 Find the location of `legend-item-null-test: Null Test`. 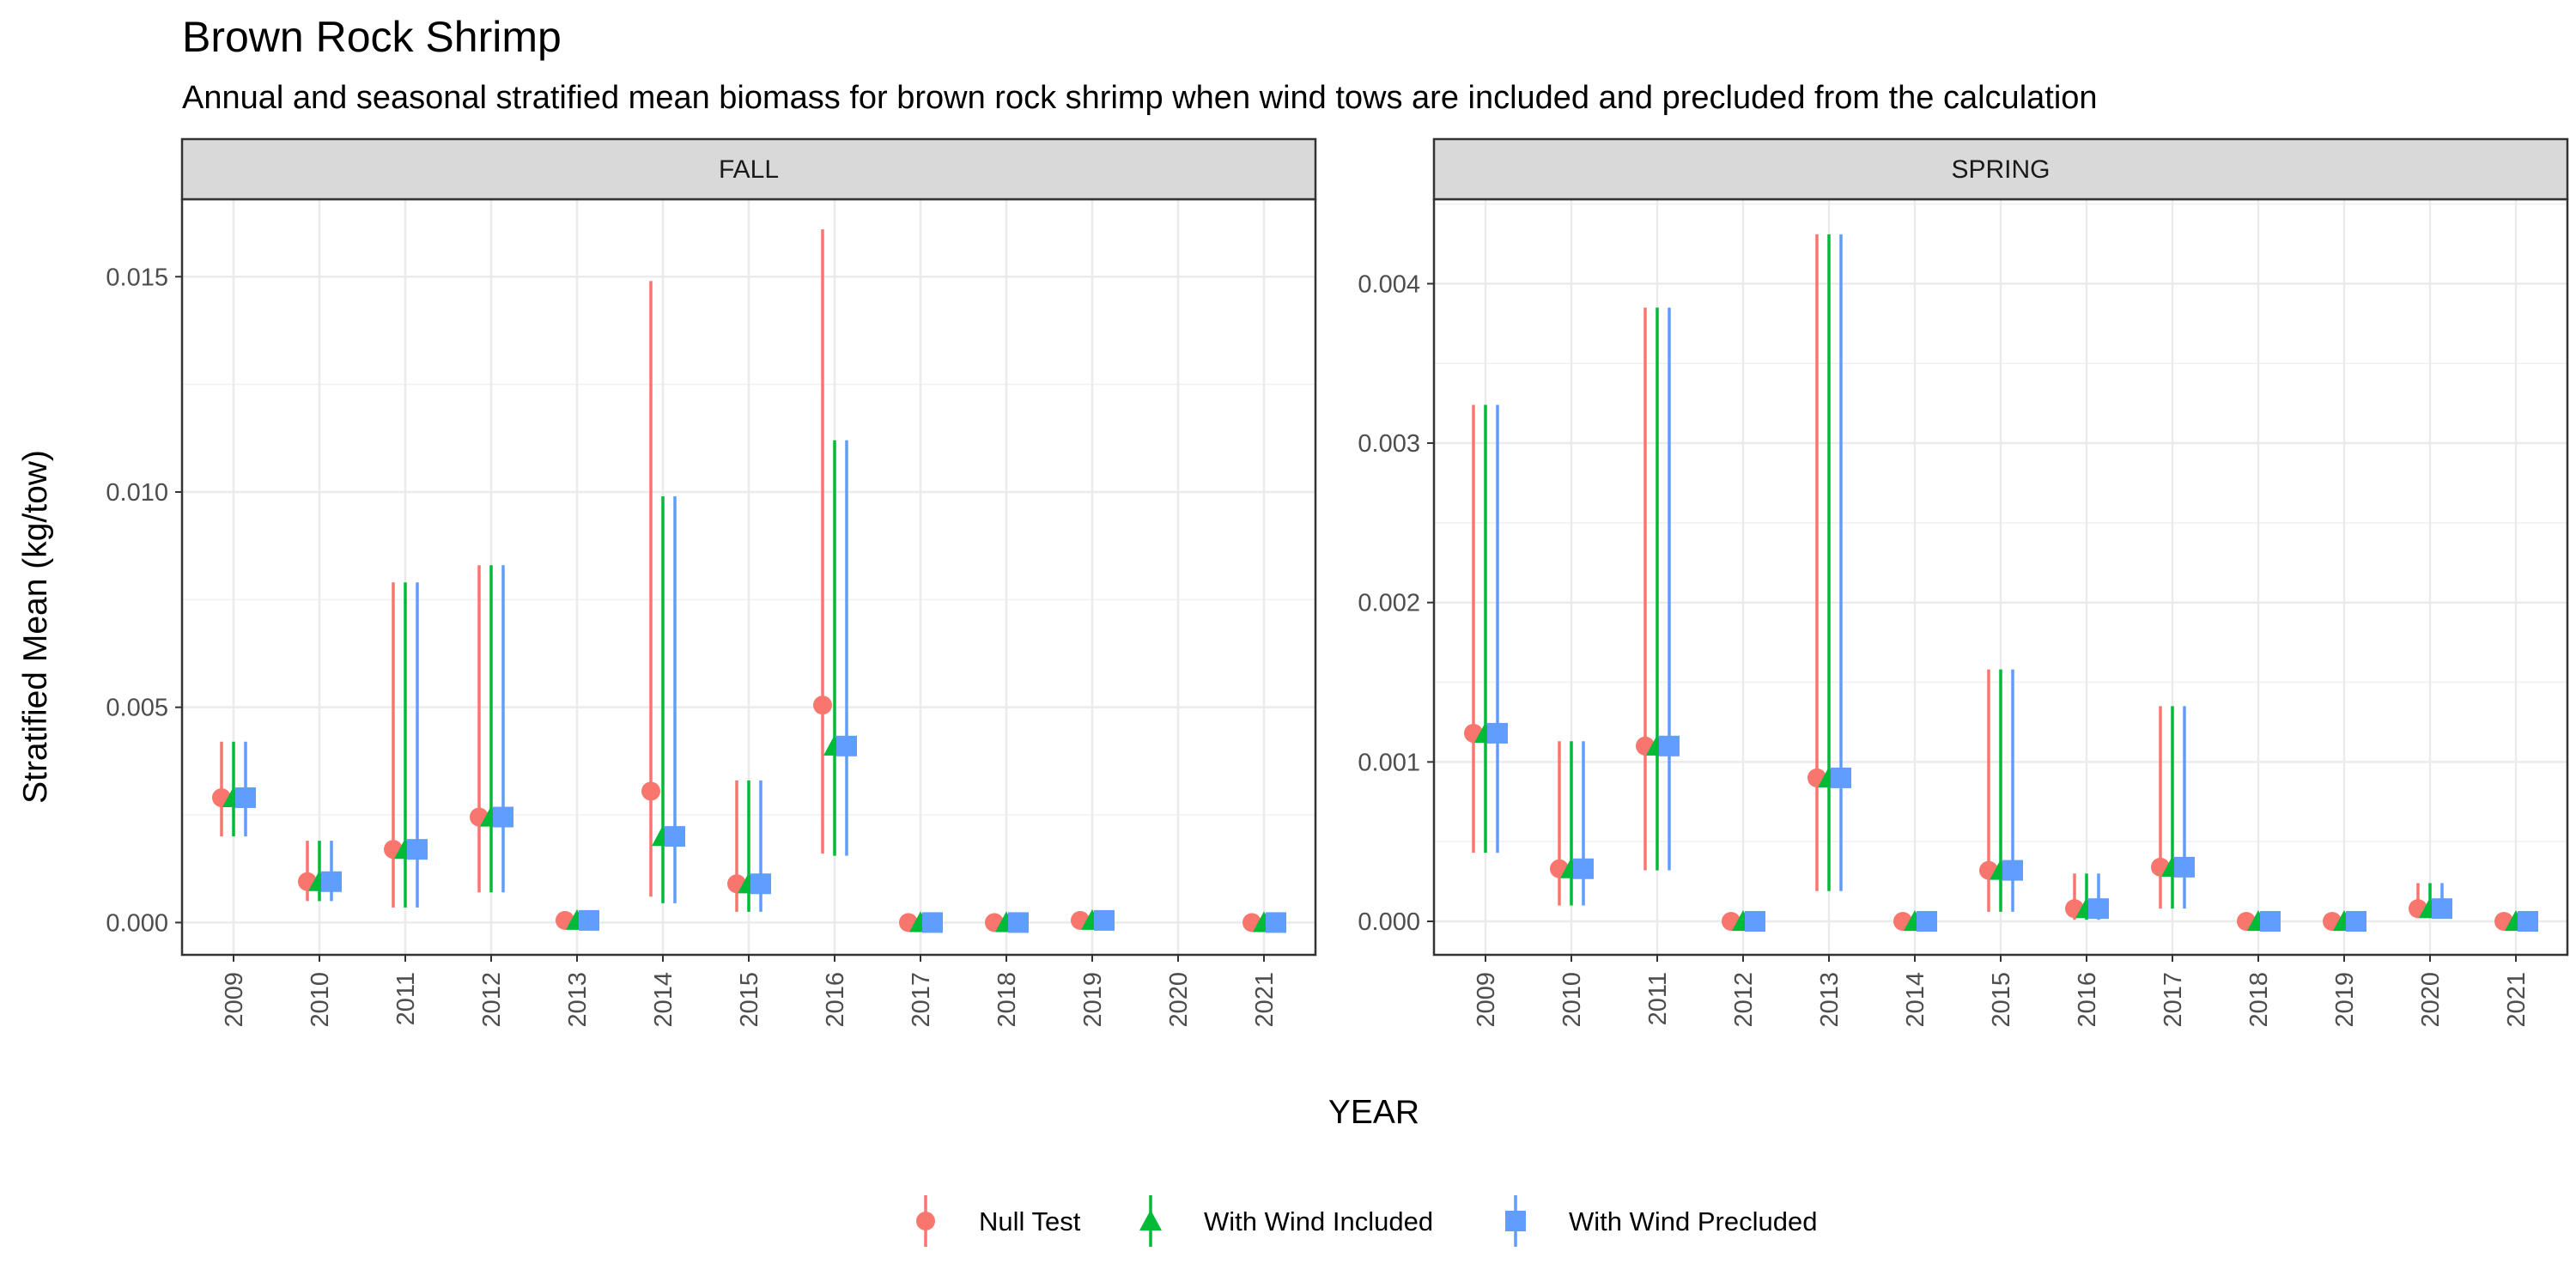

legend-item-null-test: Null Test is located at coordinates (998, 1221).